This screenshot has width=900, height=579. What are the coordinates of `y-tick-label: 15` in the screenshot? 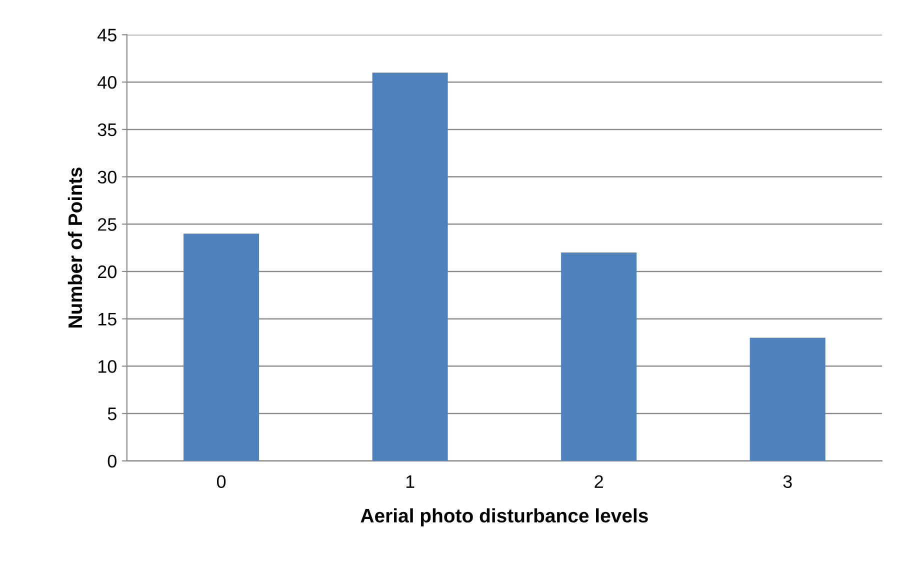 It's located at (107, 319).